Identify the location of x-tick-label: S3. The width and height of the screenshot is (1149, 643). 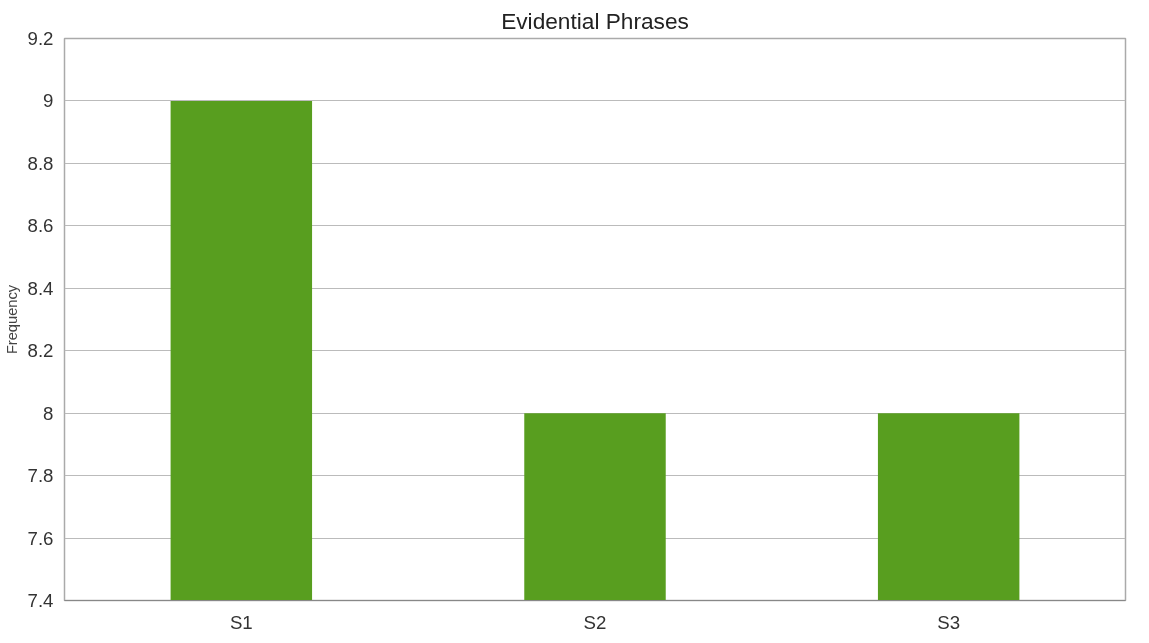
(949, 622).